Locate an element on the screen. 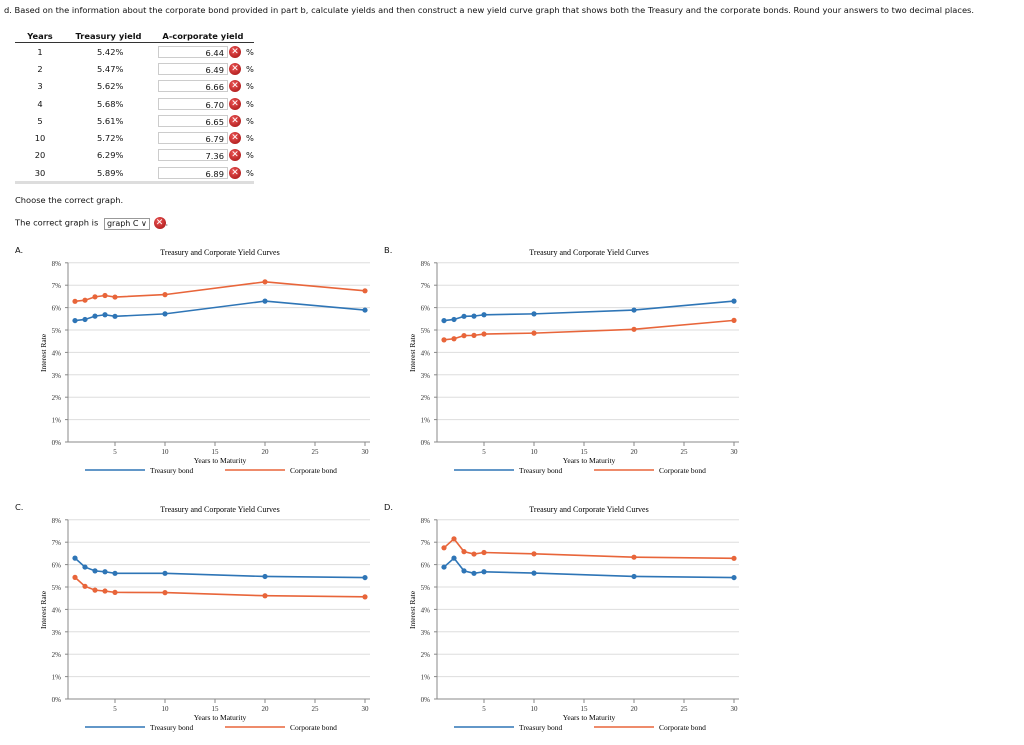 The image size is (1024, 745). corporate-yield-input: 6.65 is located at coordinates (193, 120).